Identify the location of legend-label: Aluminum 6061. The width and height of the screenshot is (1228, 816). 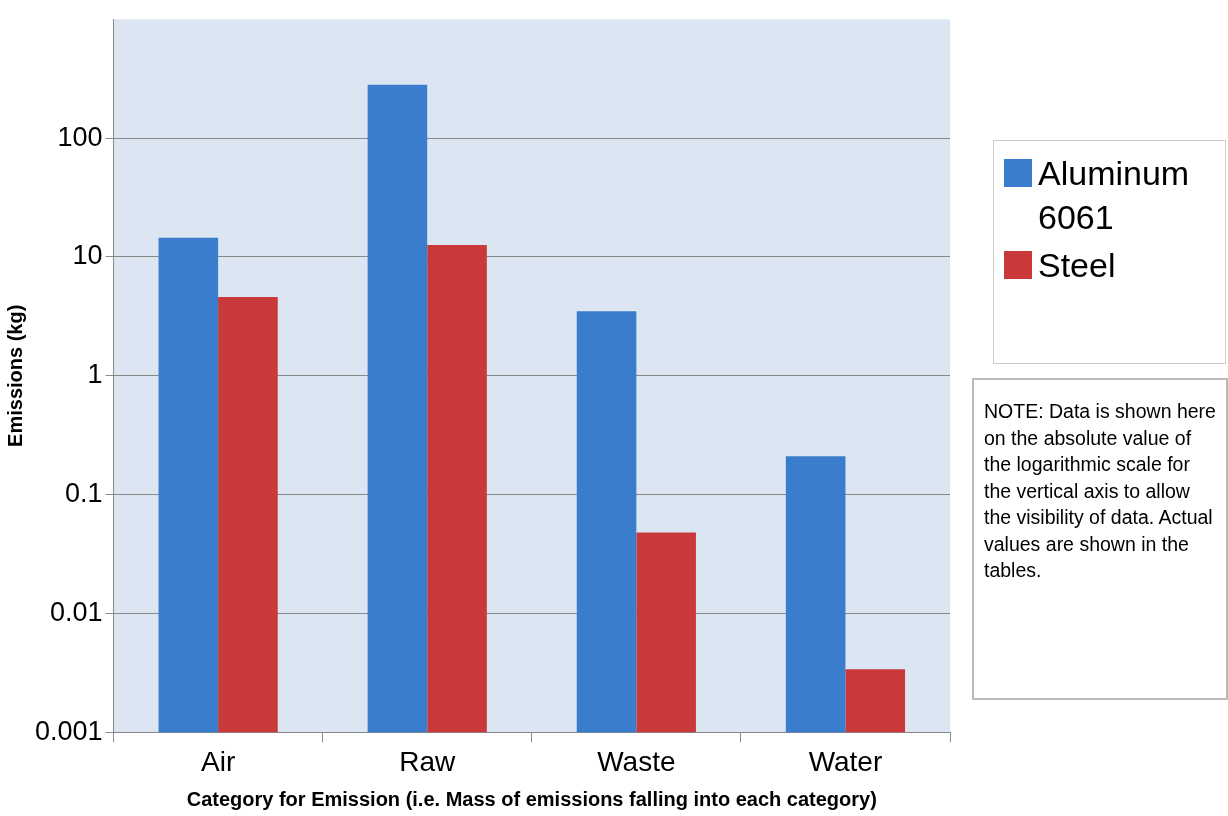
(1114, 195).